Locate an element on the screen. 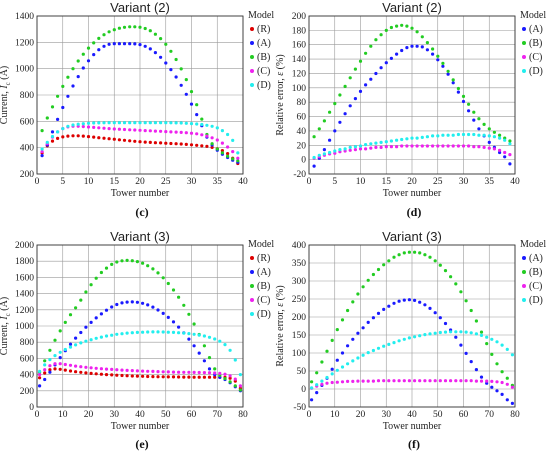  x-tick-label: 0 is located at coordinates (309, 182).